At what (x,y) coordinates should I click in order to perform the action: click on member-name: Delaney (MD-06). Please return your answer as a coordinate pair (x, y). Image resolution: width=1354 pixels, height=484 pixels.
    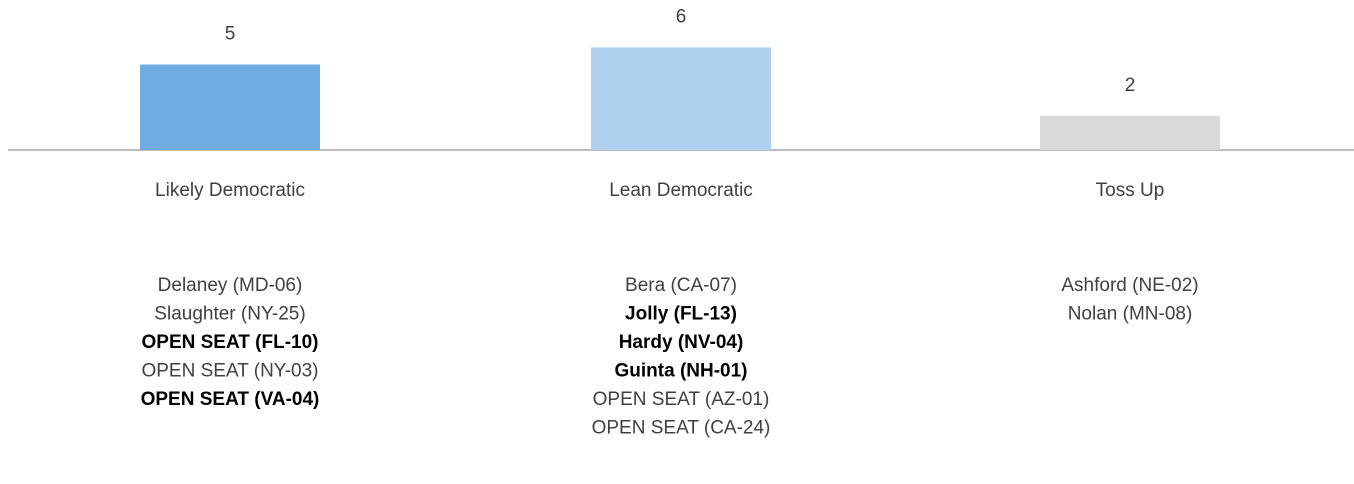
    Looking at the image, I should click on (230, 285).